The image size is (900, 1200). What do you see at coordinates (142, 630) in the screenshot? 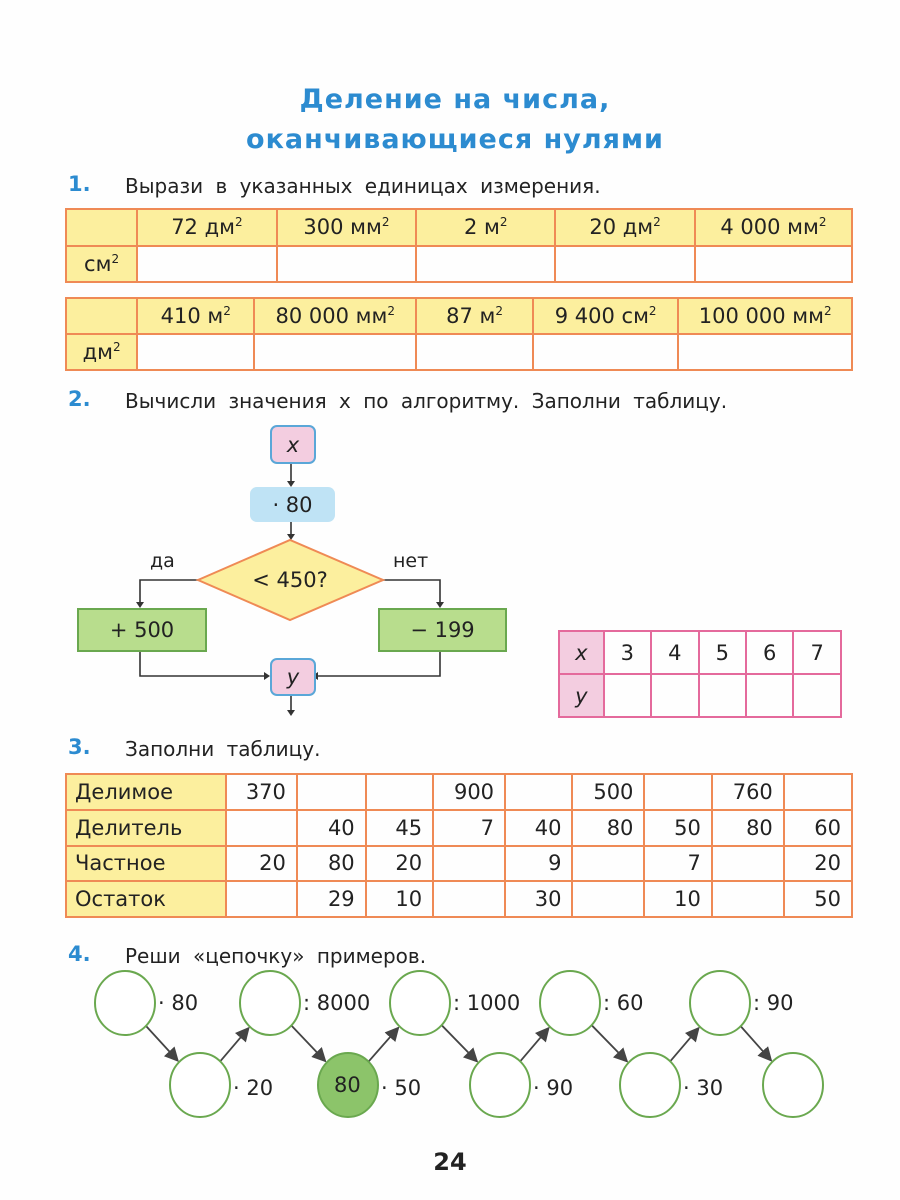
I see `flow-yes-op: + 500` at bounding box center [142, 630].